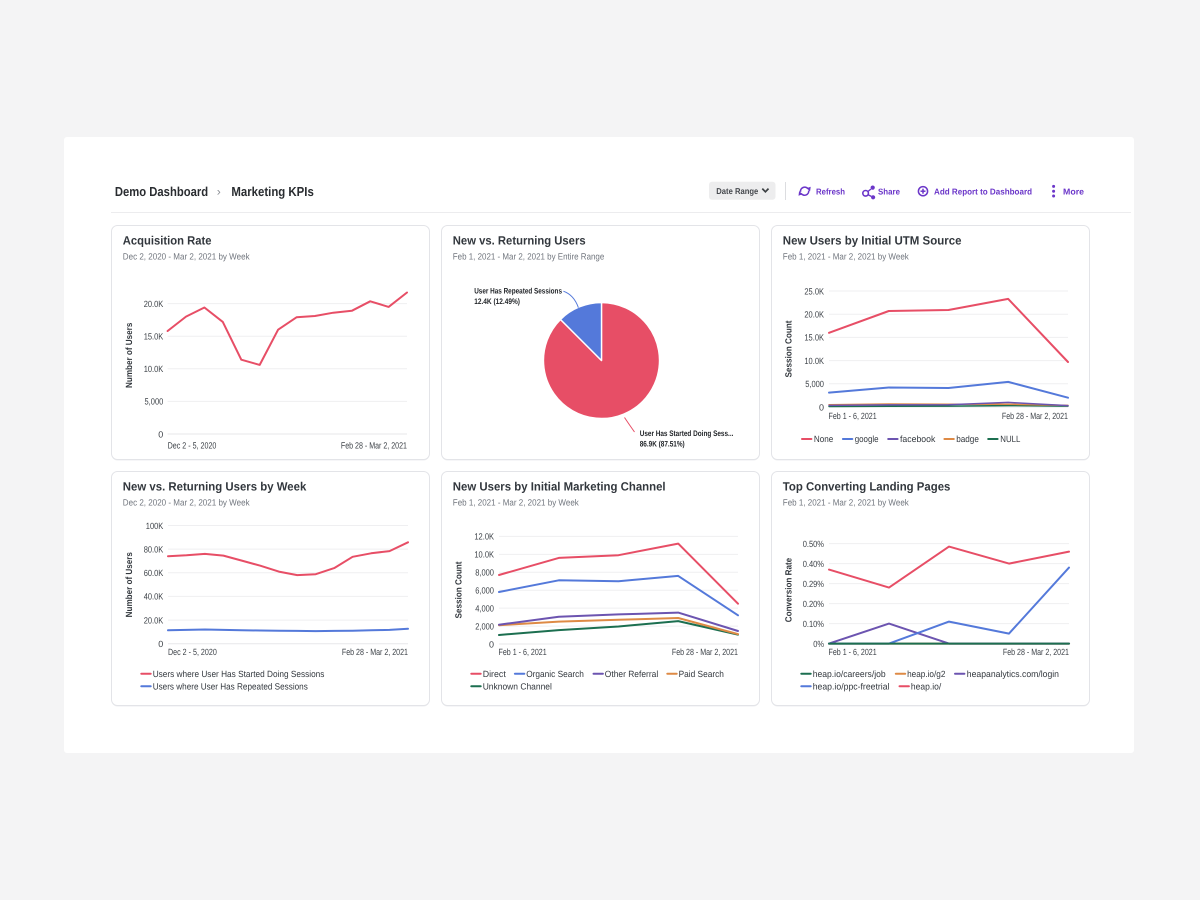 The width and height of the screenshot is (1200, 900). Describe the element at coordinates (154, 573) in the screenshot. I see `svg-text: 60.0K` at that location.